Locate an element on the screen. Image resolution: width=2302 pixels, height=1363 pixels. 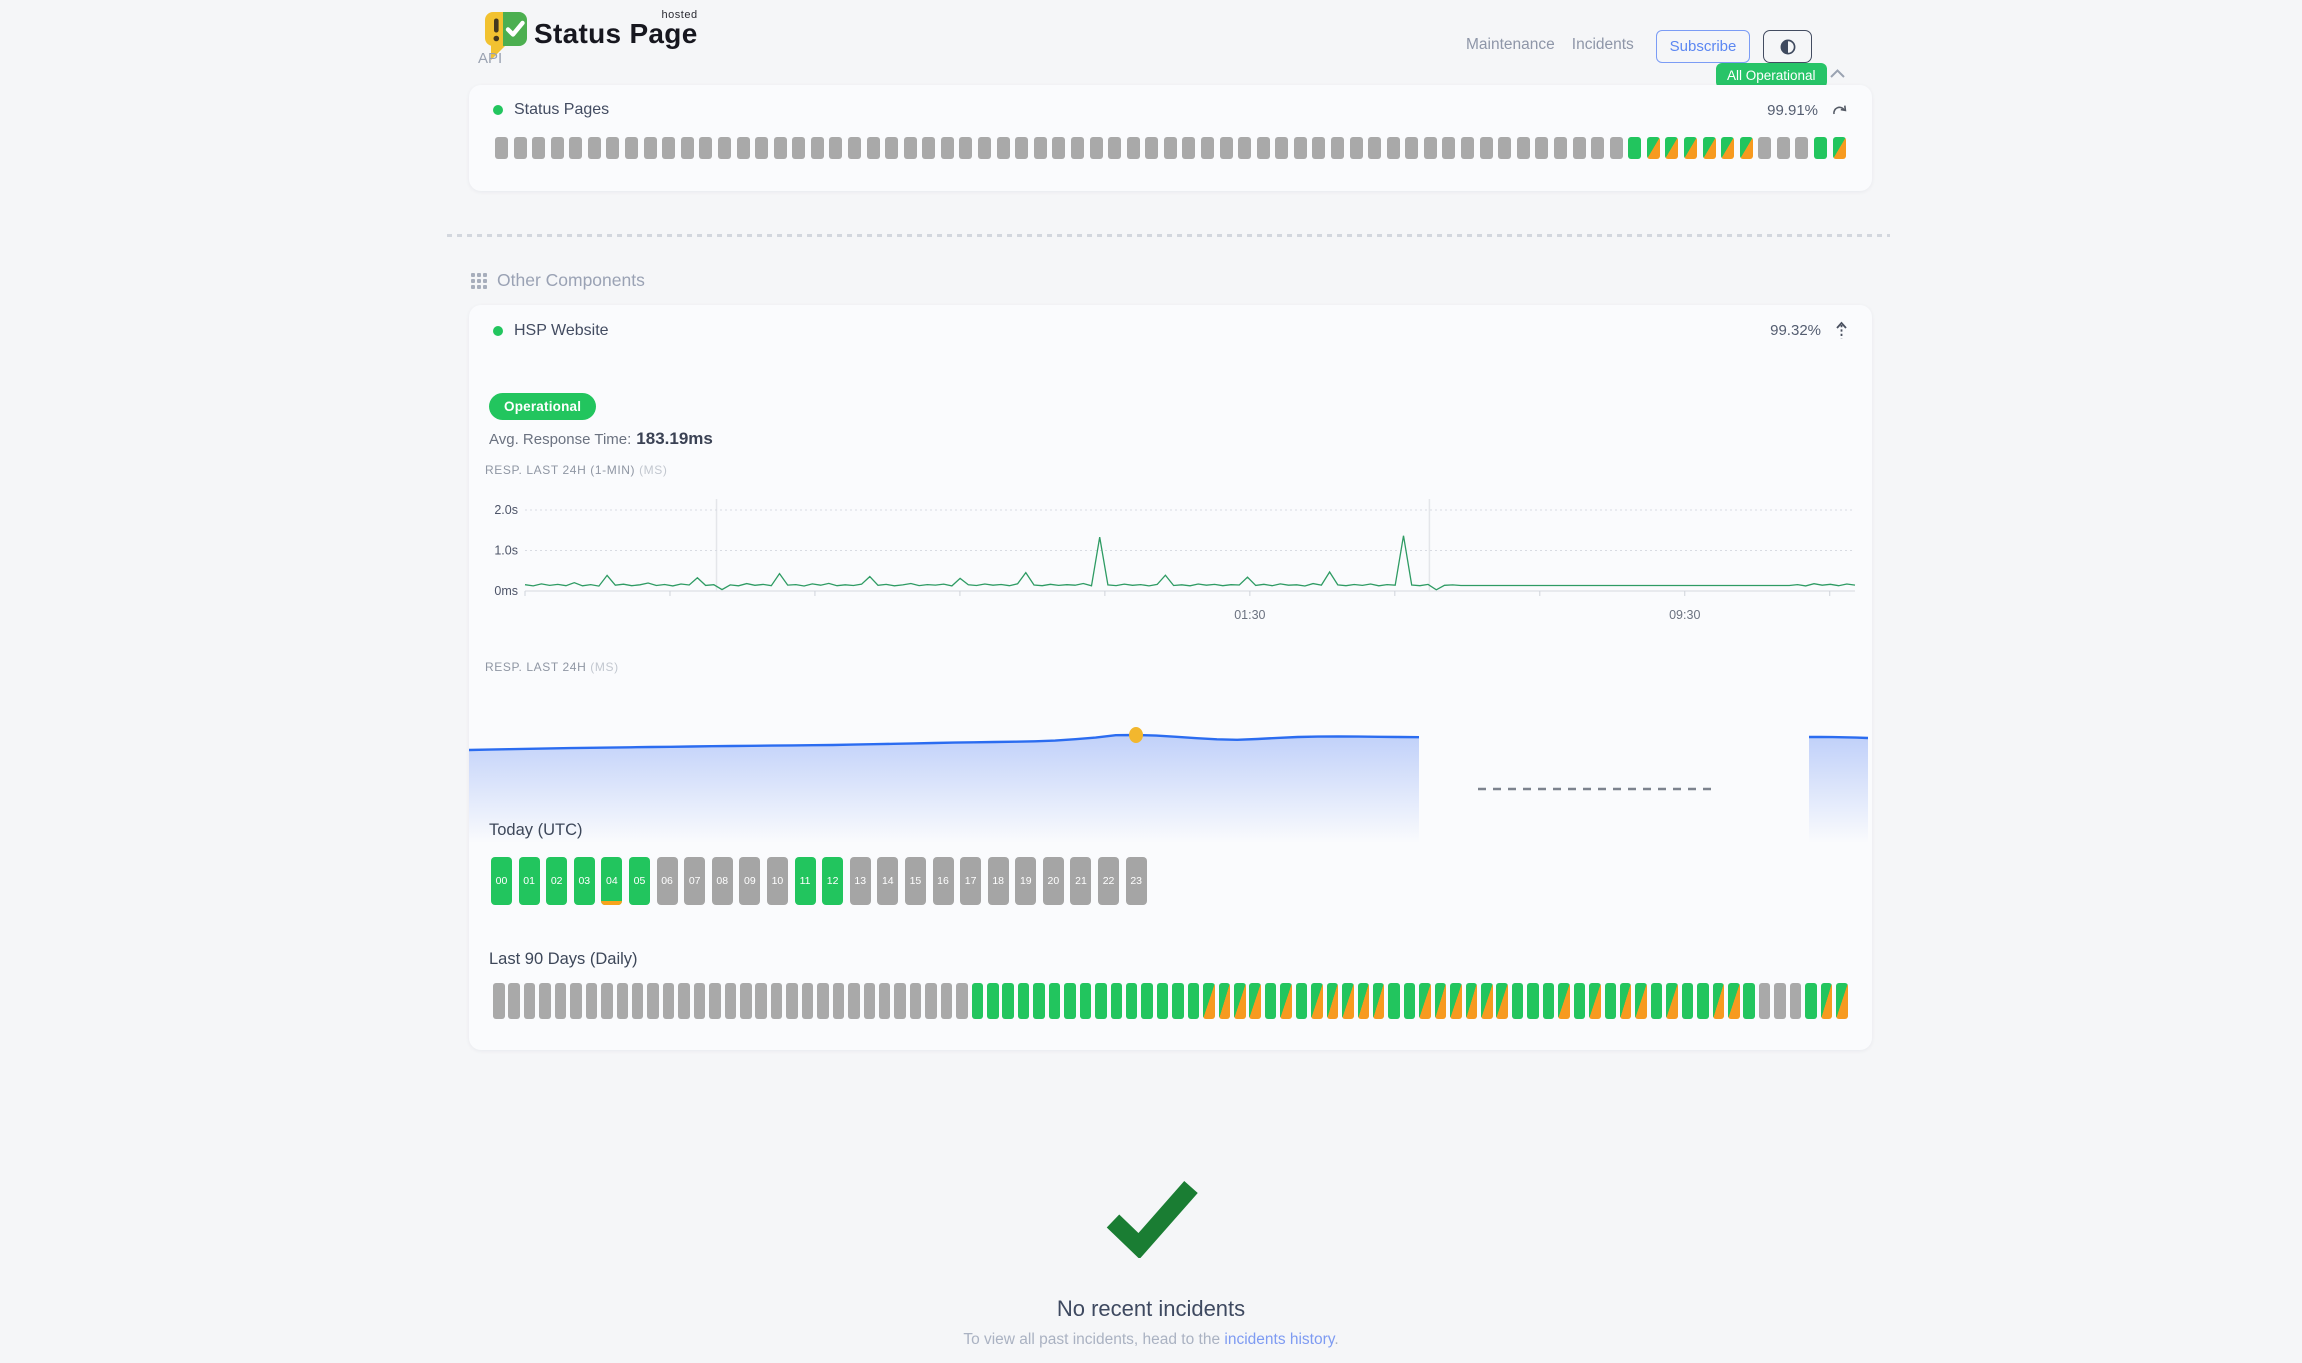
last90-bars is located at coordinates (1170, 1001).